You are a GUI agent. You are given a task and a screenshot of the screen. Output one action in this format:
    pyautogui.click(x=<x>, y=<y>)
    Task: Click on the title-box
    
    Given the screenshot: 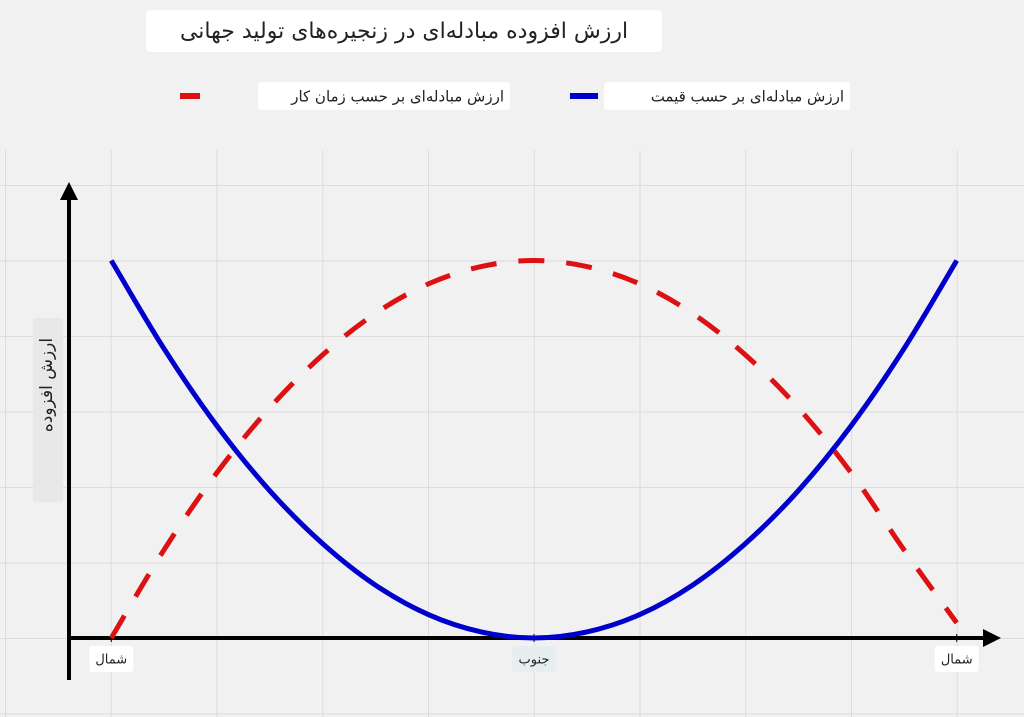 What is the action you would take?
    pyautogui.click(x=404, y=31)
    